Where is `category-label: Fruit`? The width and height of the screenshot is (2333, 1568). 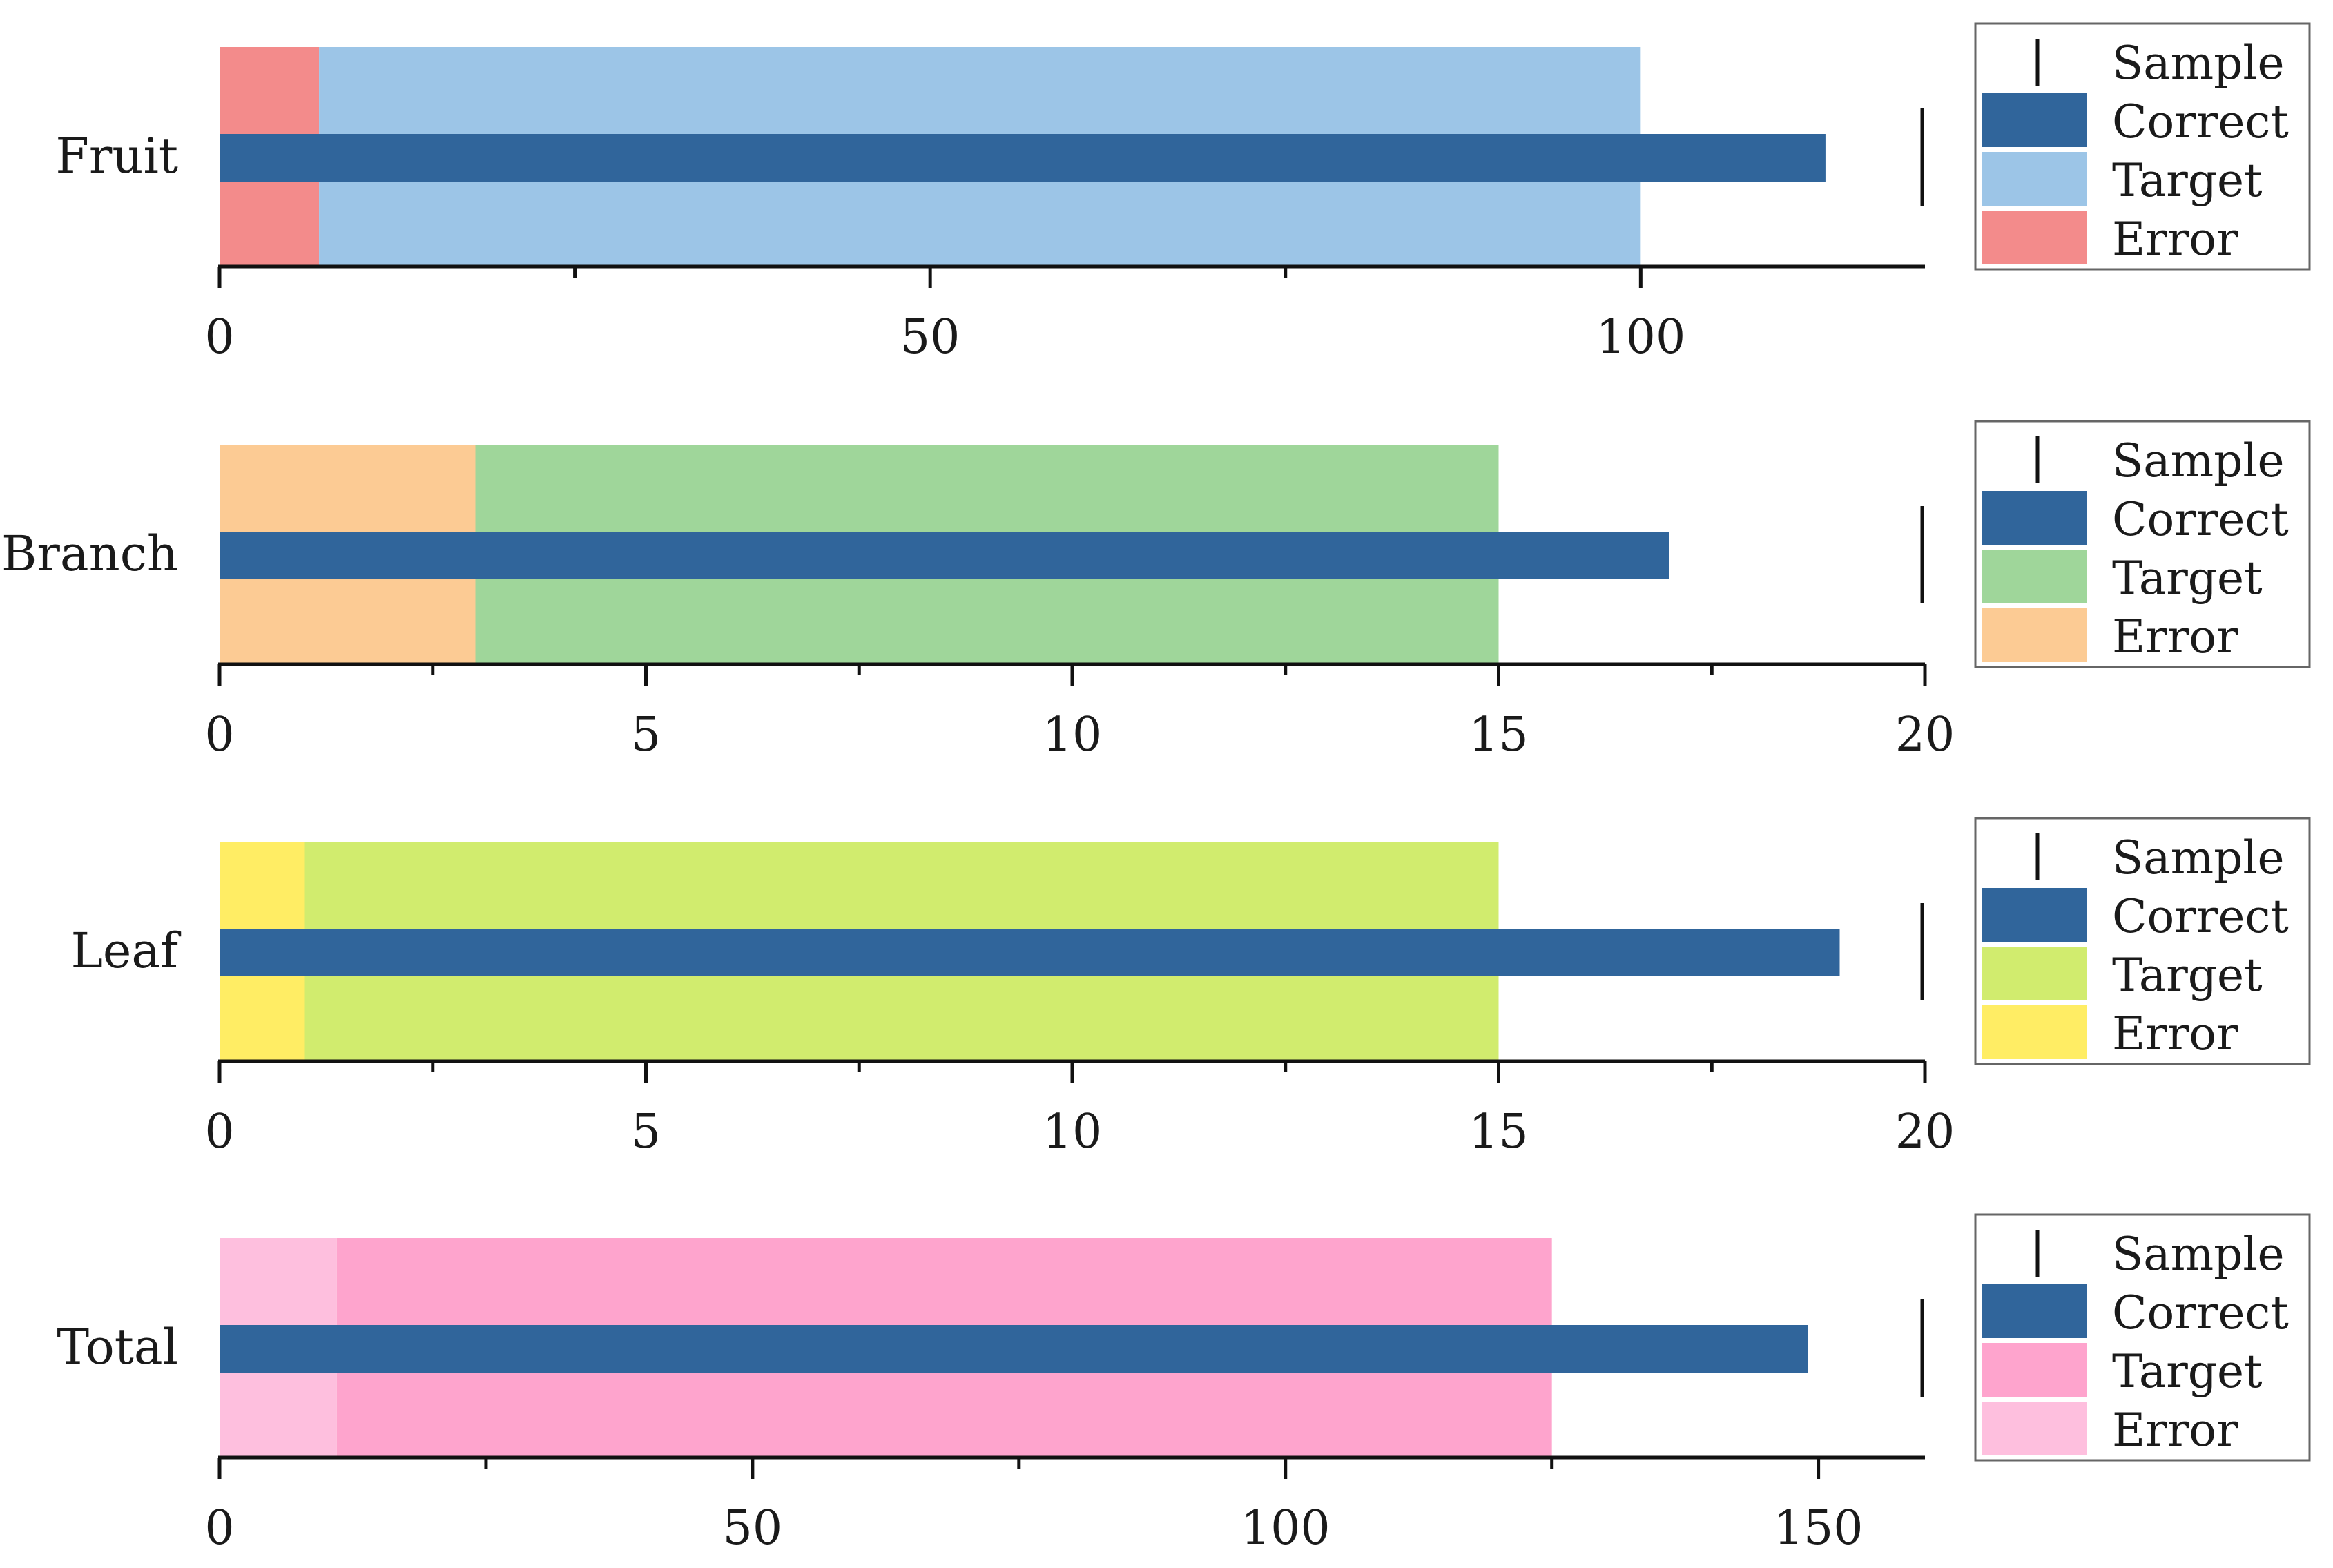
category-label: Fruit is located at coordinates (117, 156).